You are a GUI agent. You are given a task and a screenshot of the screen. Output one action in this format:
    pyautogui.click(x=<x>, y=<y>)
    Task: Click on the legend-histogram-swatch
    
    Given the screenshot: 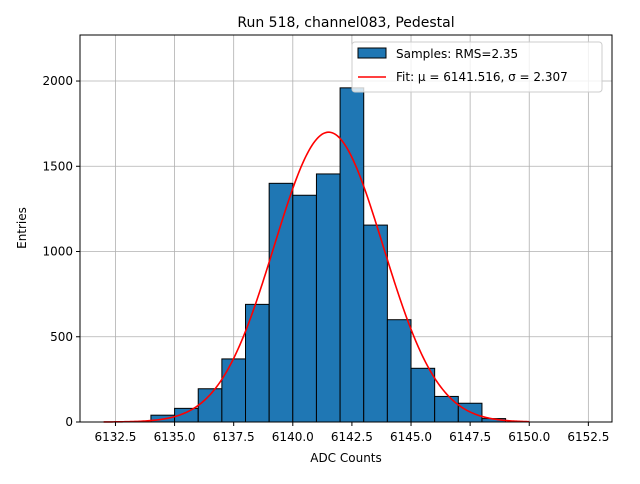 What is the action you would take?
    pyautogui.click(x=372, y=53)
    